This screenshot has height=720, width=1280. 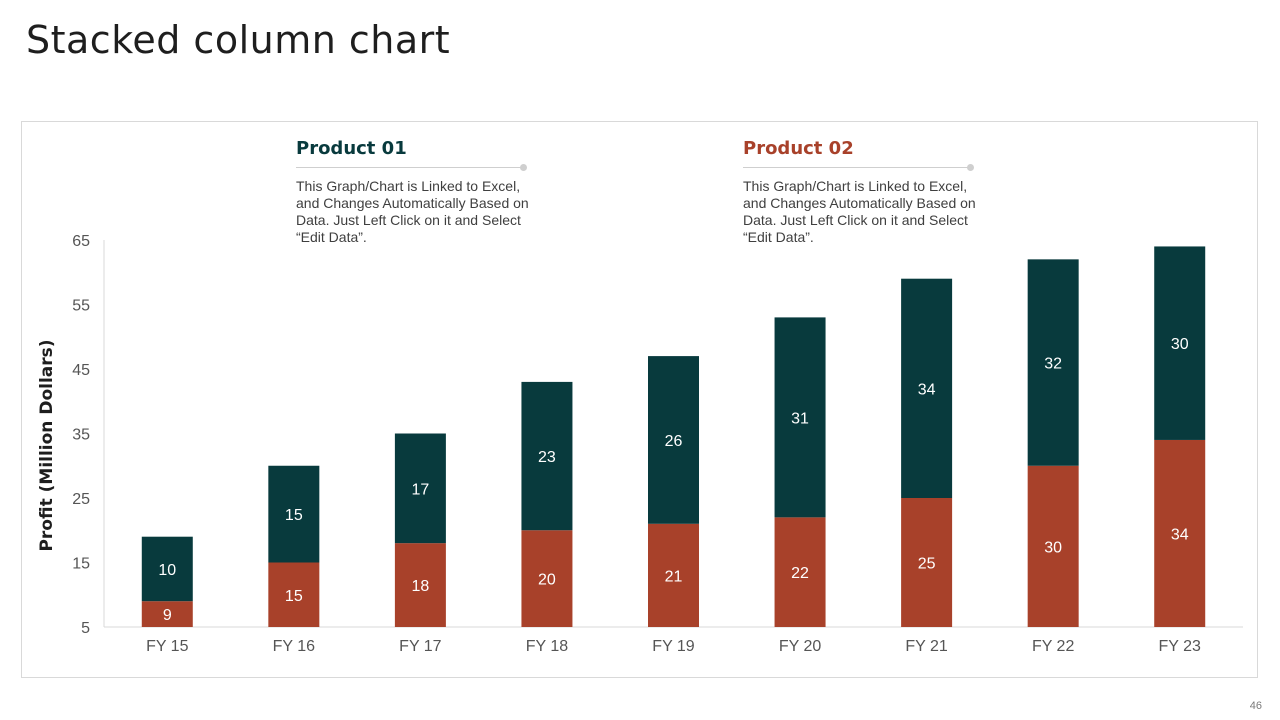 I want to click on y-axis-title: Profit (Million Dollars), so click(x=47, y=445).